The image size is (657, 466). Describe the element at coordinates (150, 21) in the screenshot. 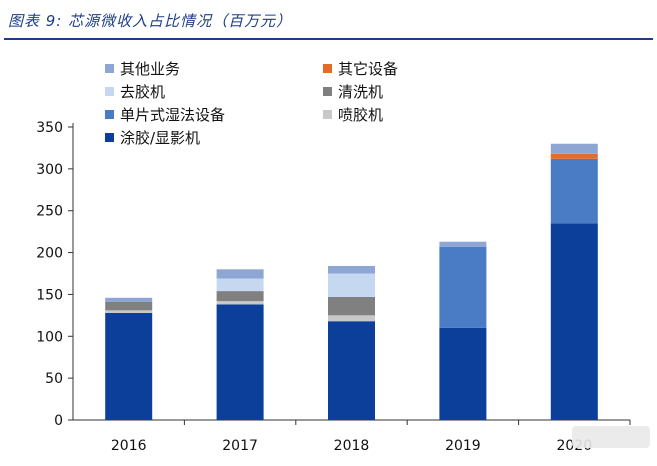

I see `chart-title: 图表 9: 芯源微收入占比情况（百万元）` at that location.